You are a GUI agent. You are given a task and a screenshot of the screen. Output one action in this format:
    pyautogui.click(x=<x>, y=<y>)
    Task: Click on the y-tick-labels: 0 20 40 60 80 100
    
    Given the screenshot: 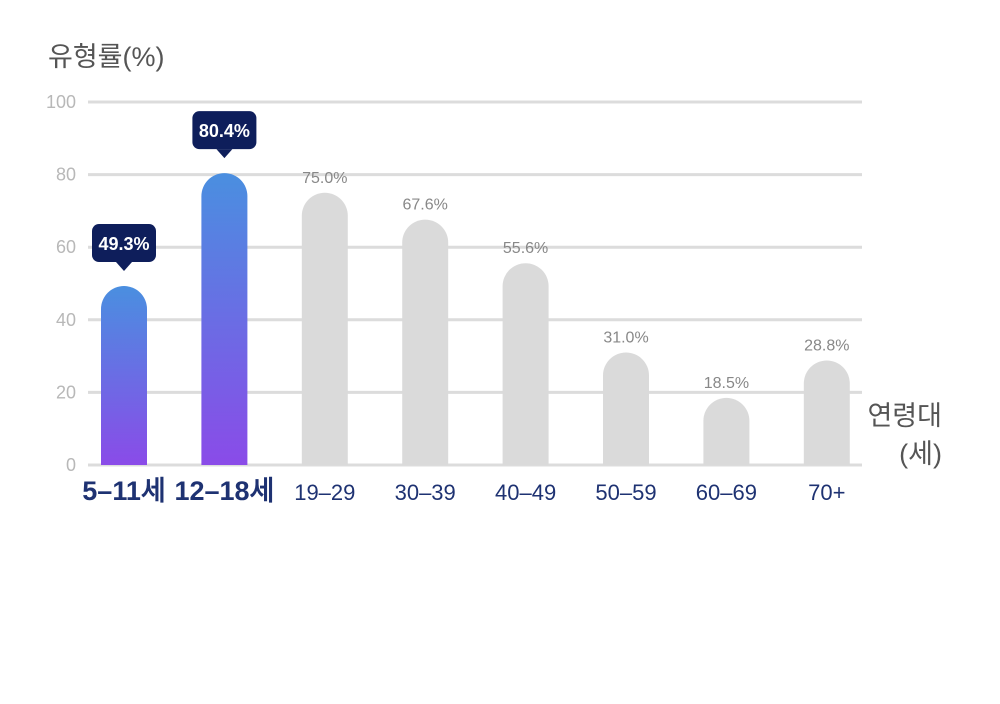 What is the action you would take?
    pyautogui.click(x=61, y=283)
    